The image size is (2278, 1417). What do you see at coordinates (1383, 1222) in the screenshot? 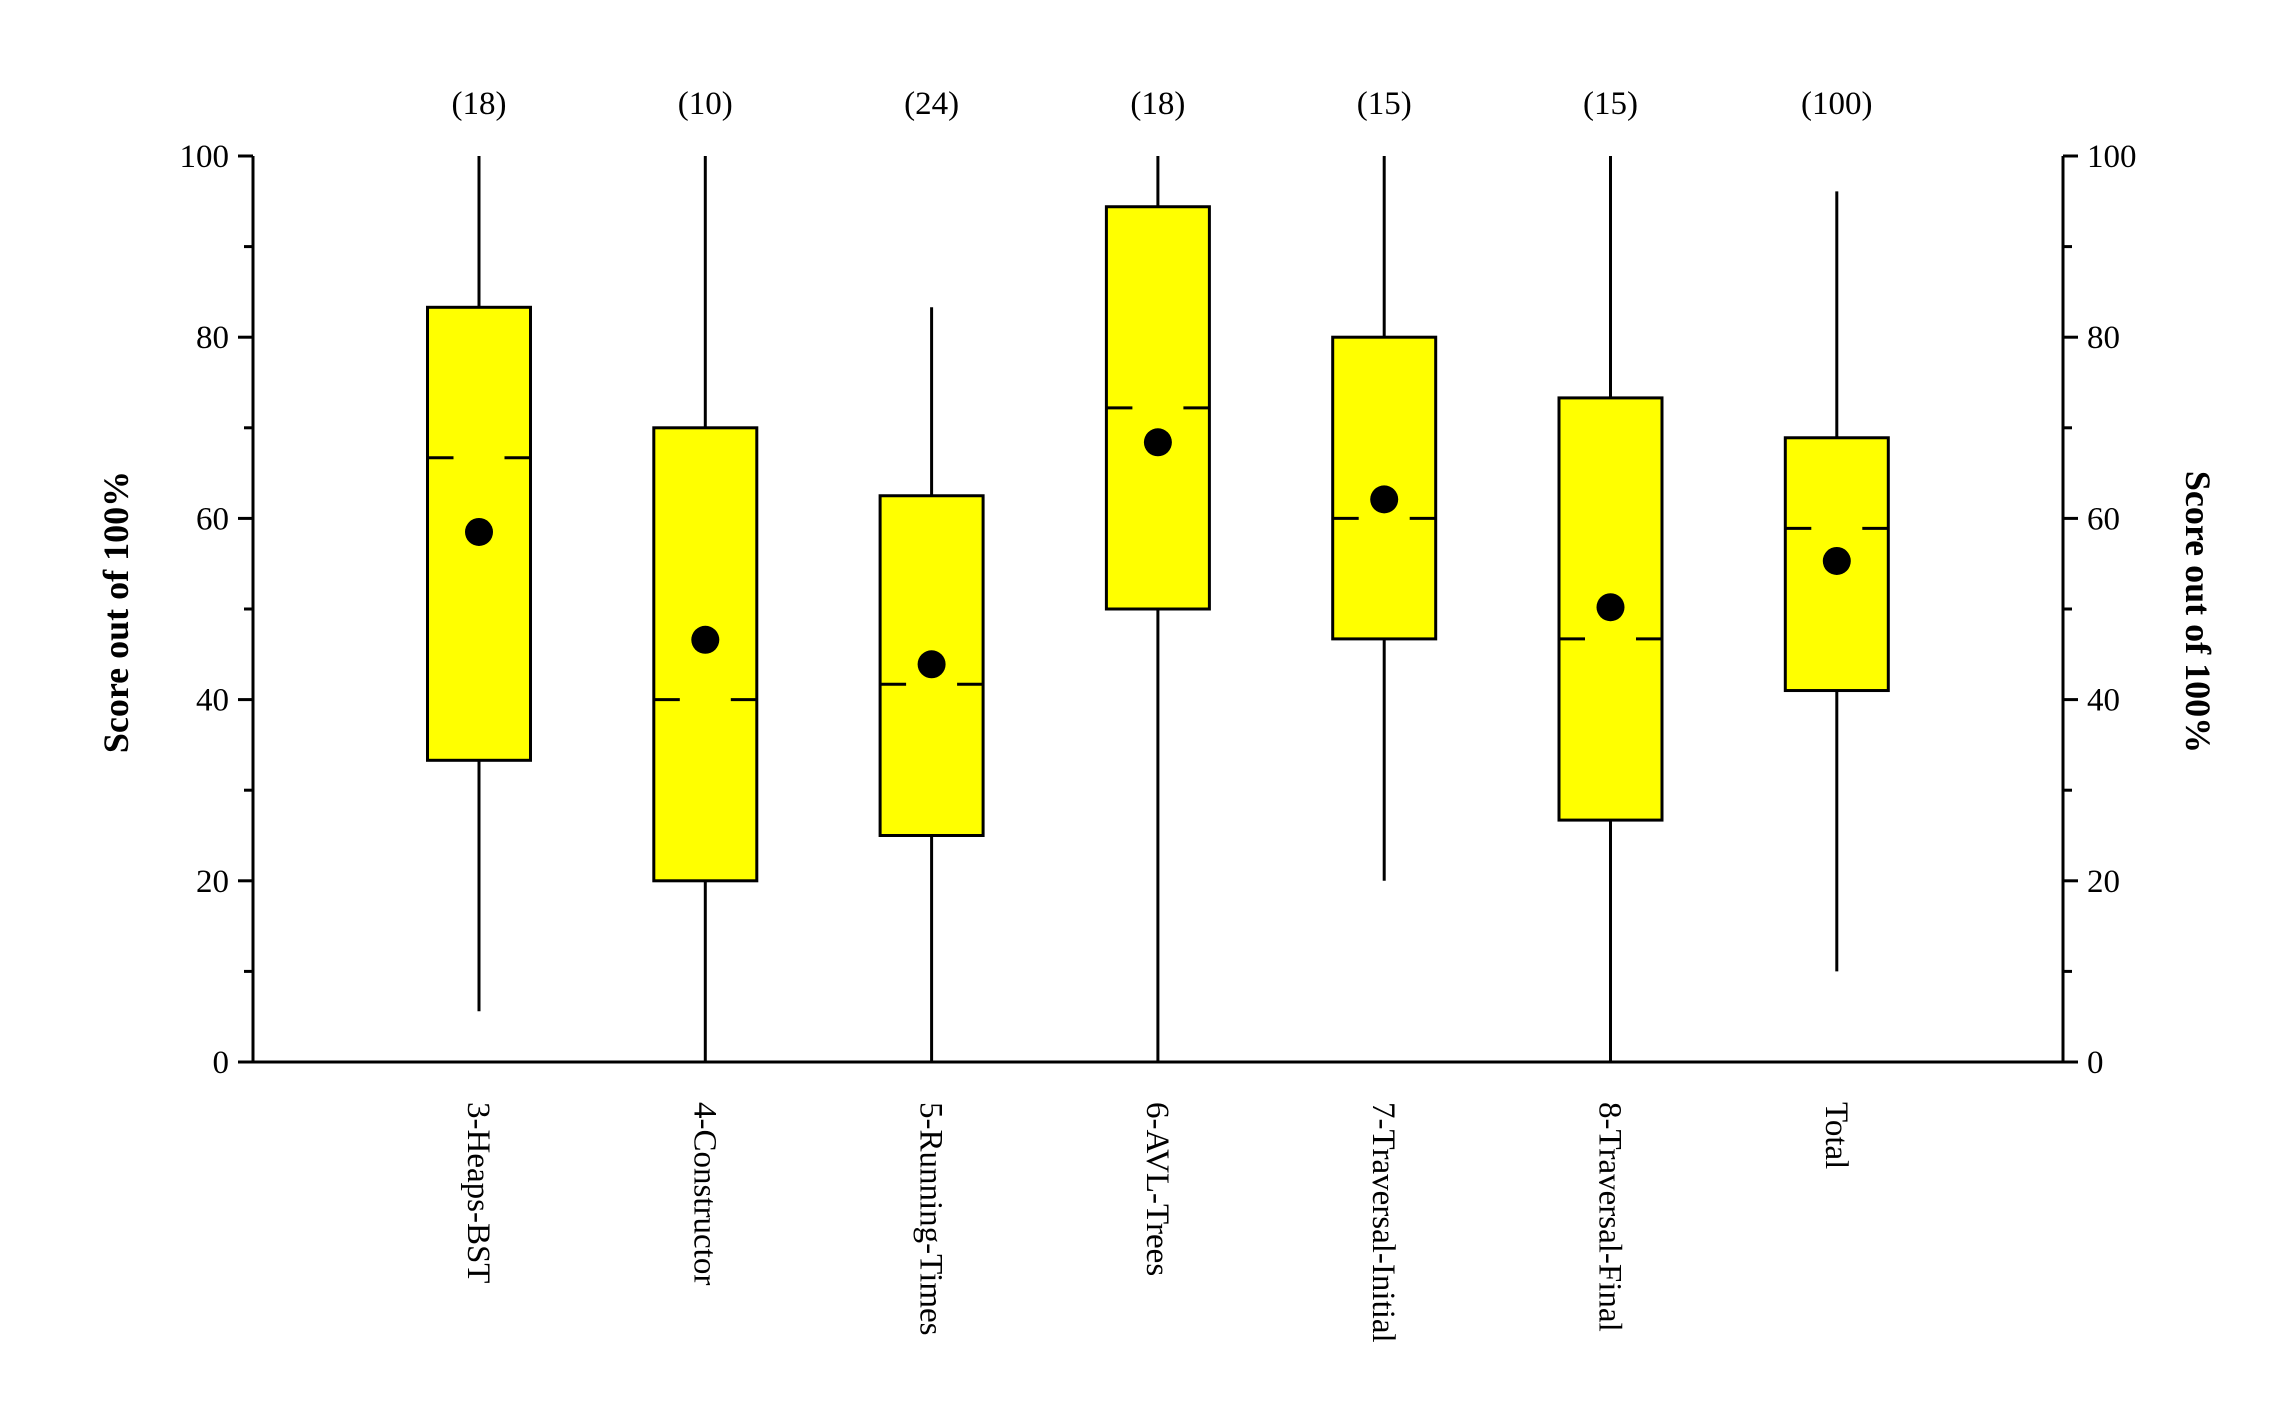
I see `category-label: 7-Traversal-Initial` at bounding box center [1383, 1222].